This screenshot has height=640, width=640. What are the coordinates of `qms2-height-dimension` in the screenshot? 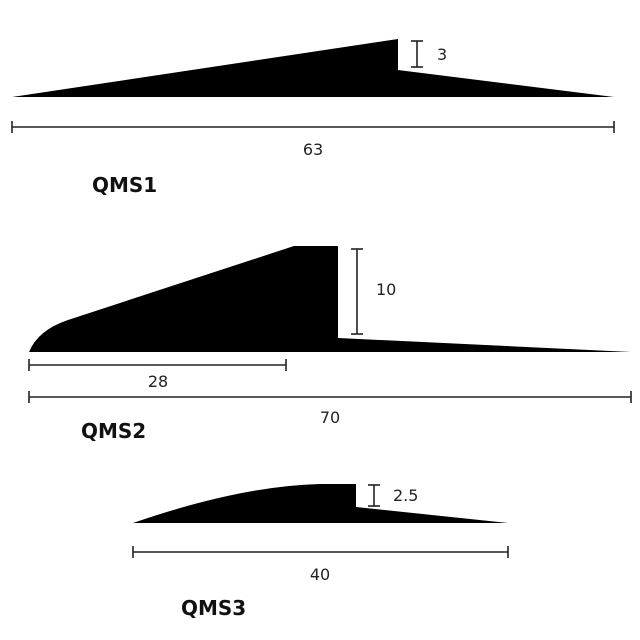 It's located at (357, 291).